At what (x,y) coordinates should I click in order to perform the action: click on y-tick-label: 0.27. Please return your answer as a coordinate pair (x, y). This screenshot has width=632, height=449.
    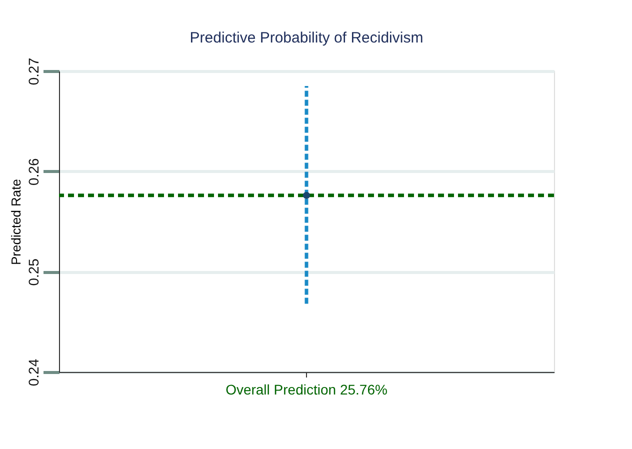
    Looking at the image, I should click on (34, 72).